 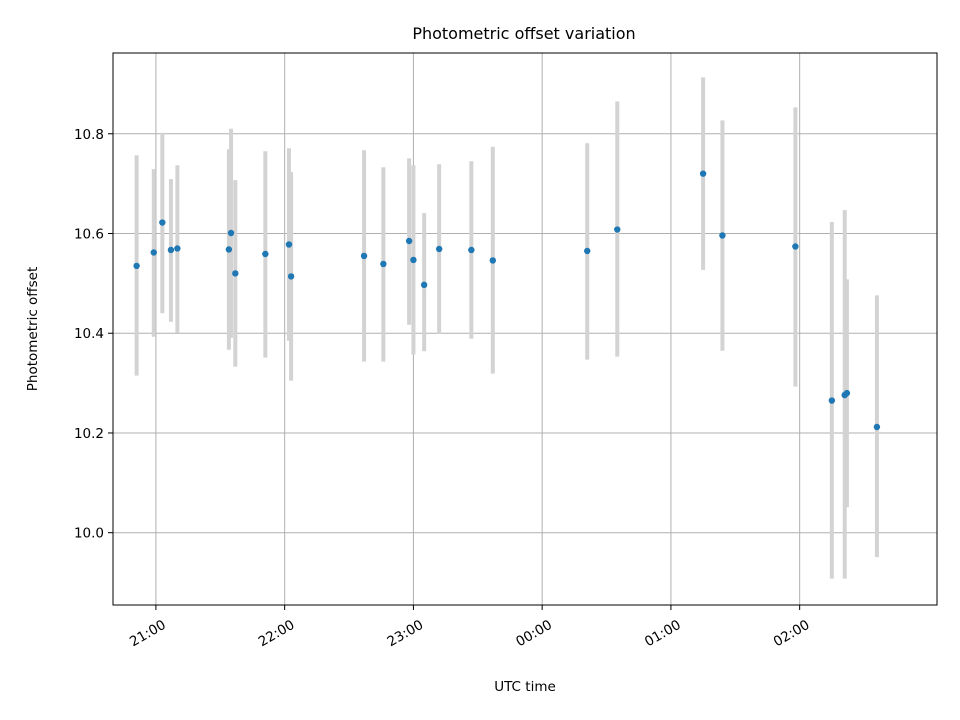 What do you see at coordinates (89, 235) in the screenshot?
I see `y-tick-label: 10.6` at bounding box center [89, 235].